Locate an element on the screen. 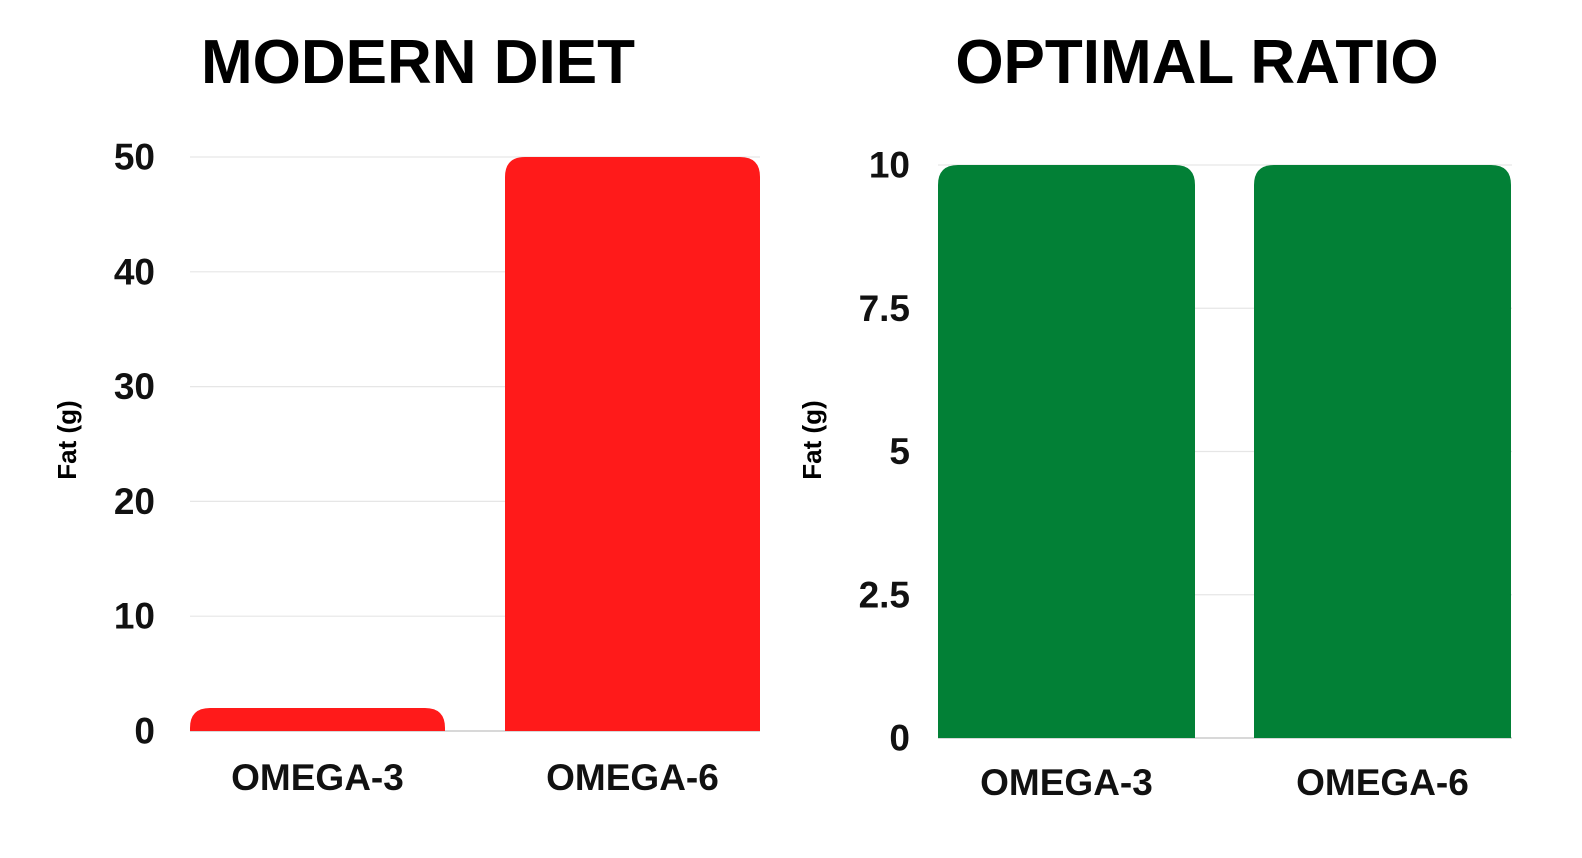 The width and height of the screenshot is (1582, 858). chart-title: MODERN DIET is located at coordinates (418, 62).